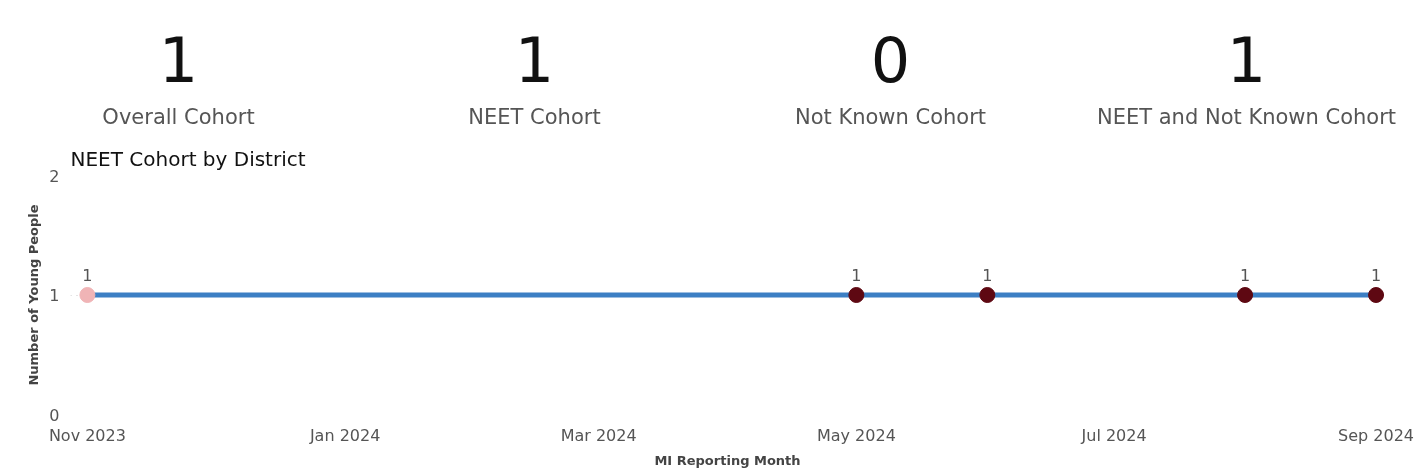 The height and width of the screenshot is (472, 1424). Describe the element at coordinates (54, 176) in the screenshot. I see `y-tick-label: 2` at that location.